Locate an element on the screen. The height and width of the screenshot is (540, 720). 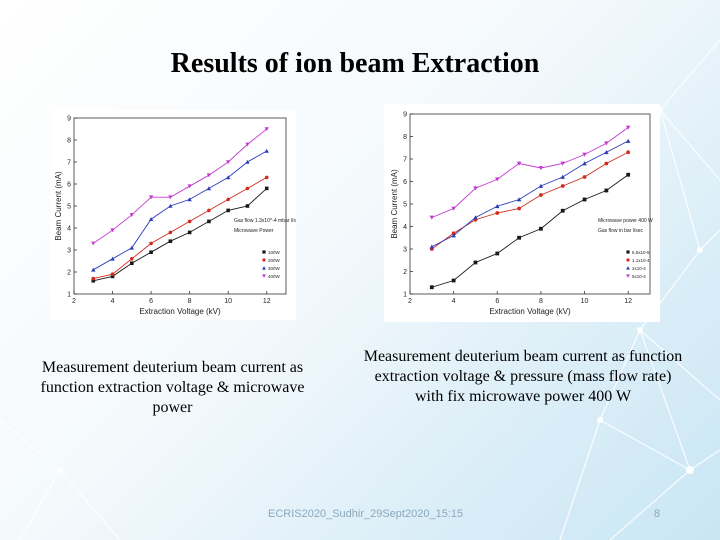
x-tick-label: 8 is located at coordinates (190, 301).